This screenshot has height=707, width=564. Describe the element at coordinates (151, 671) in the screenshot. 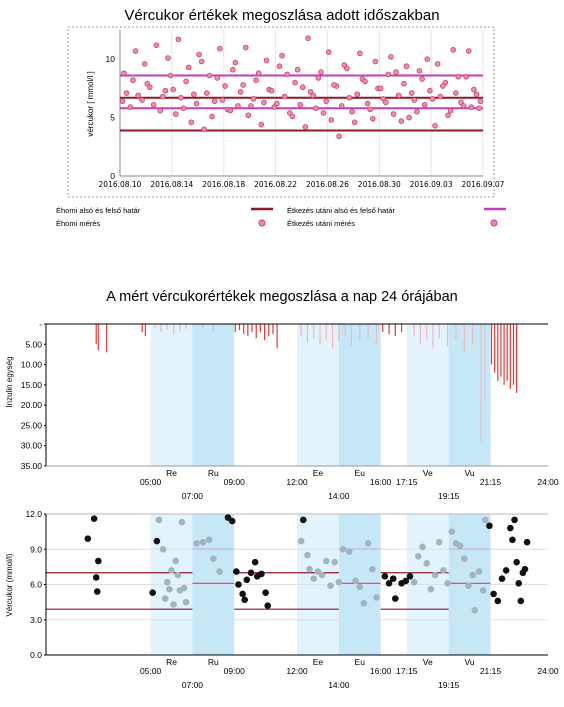

I see `chart3-x-tick: 05:00` at that location.